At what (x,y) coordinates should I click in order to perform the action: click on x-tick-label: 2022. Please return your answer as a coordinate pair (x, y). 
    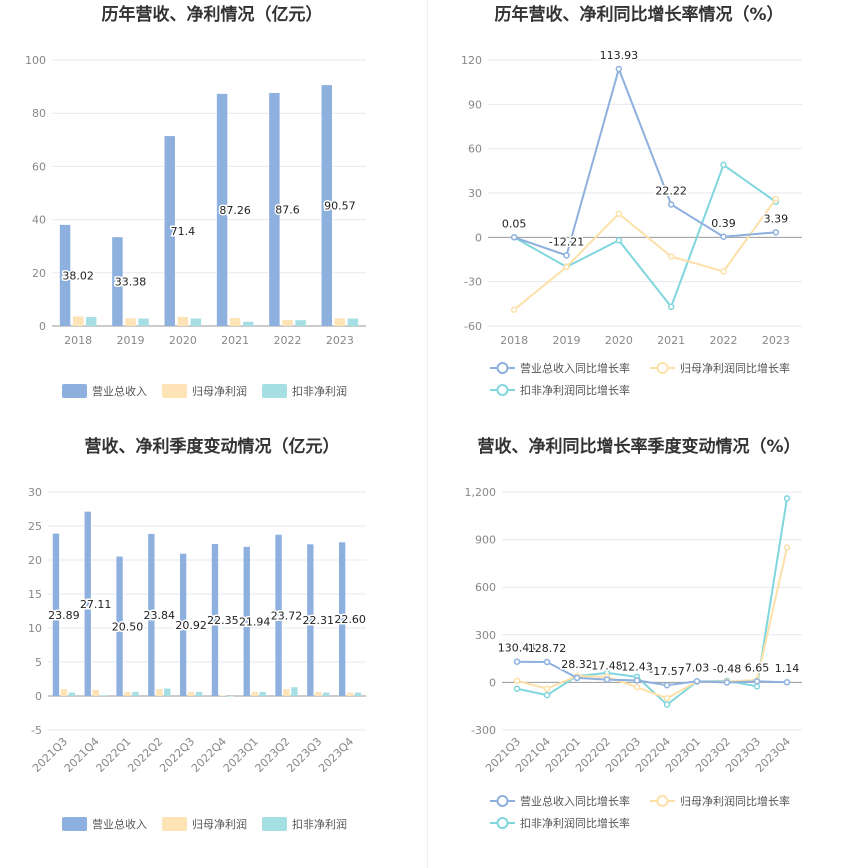
    Looking at the image, I should click on (288, 340).